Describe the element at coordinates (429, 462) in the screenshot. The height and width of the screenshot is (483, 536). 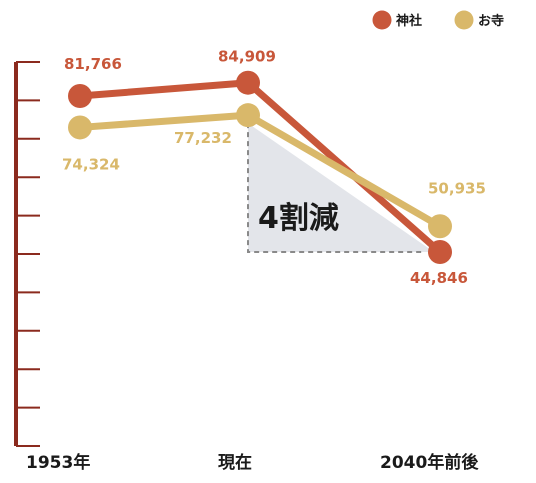
I see `x-category-label: 2040年前後` at that location.